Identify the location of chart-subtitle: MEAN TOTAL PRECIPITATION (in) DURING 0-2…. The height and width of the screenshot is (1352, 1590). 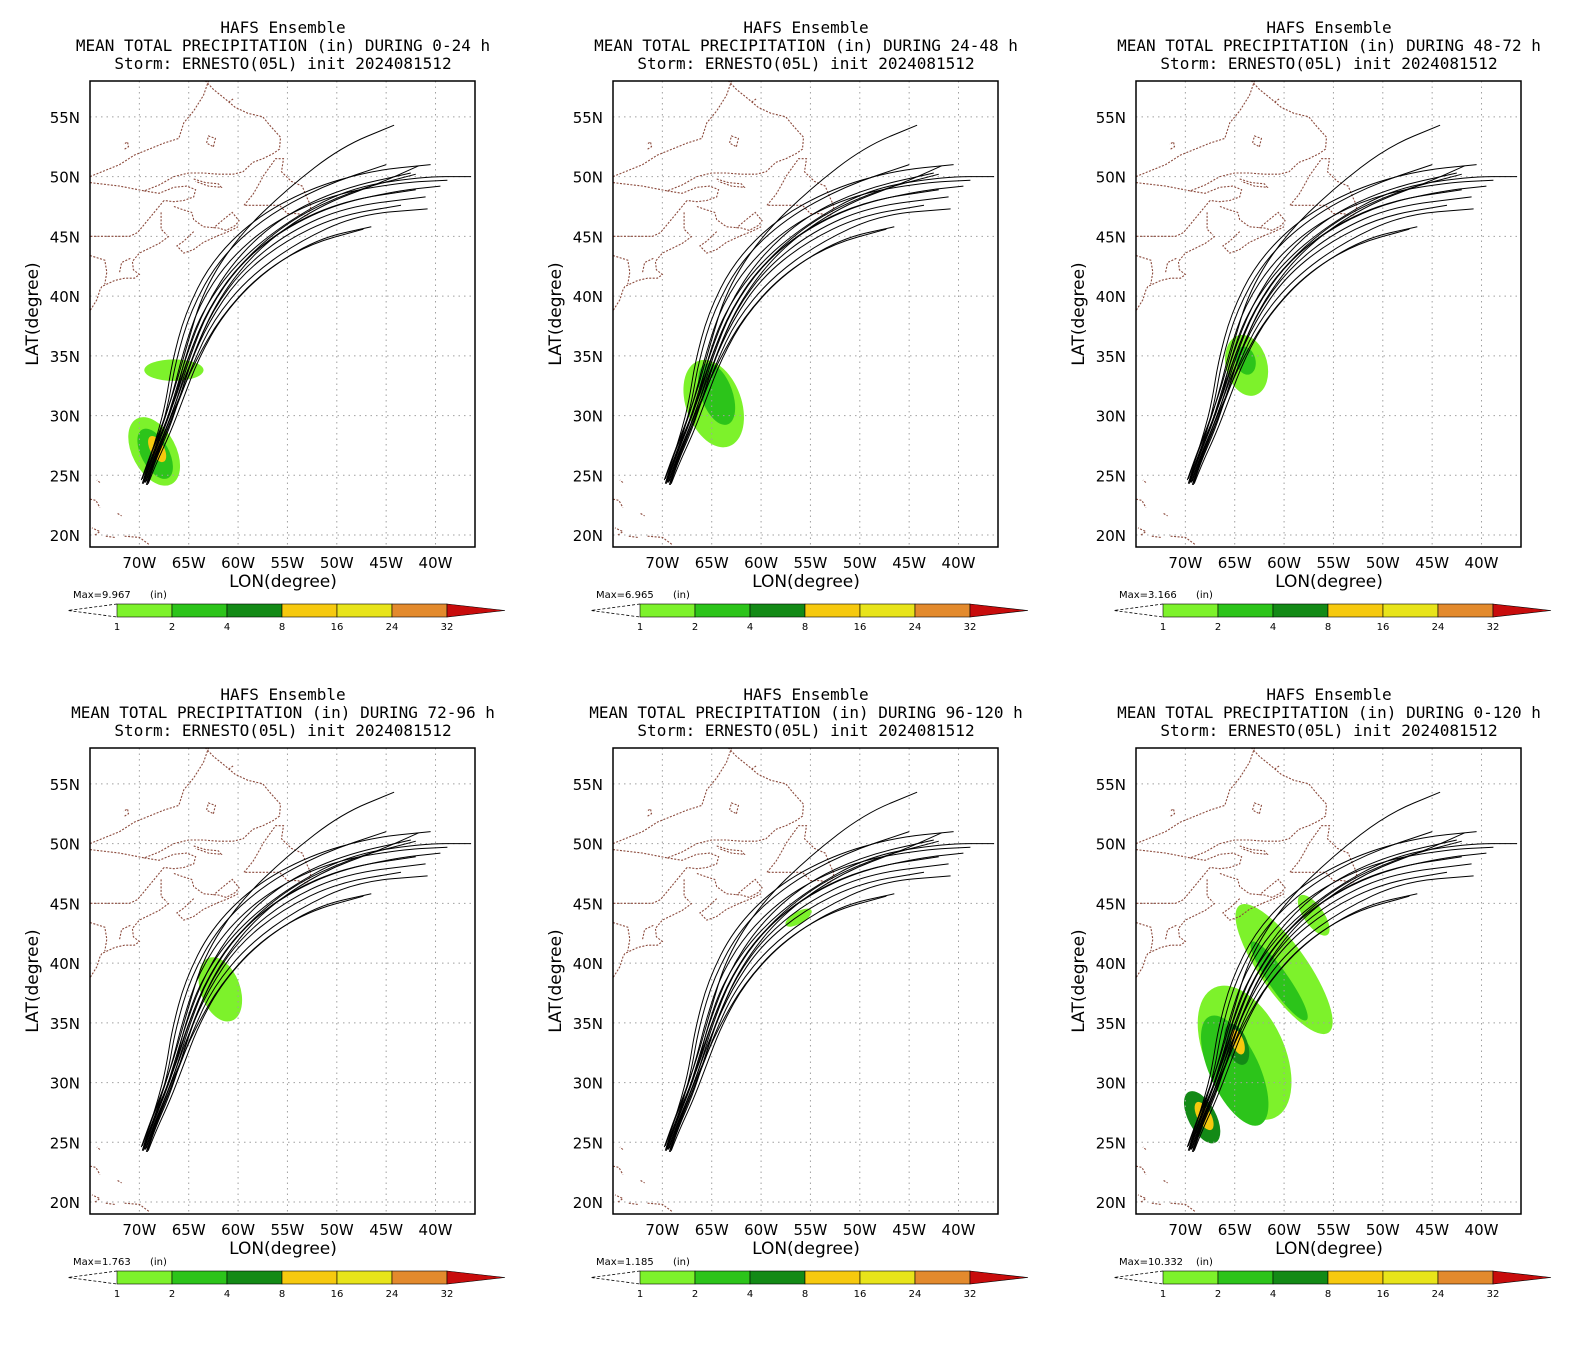
(283, 45).